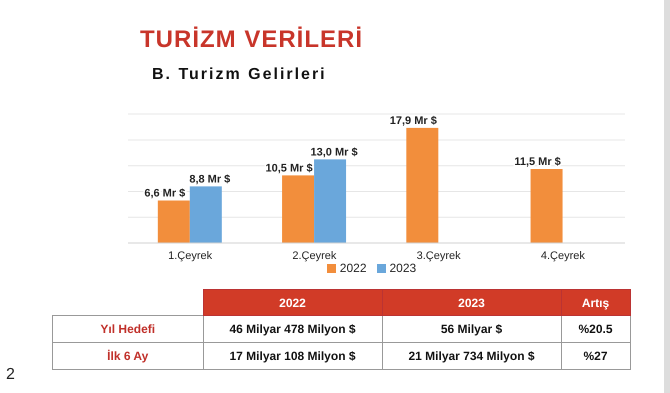 The height and width of the screenshot is (393, 670). Describe the element at coordinates (595, 356) in the screenshot. I see `text: %27` at that location.